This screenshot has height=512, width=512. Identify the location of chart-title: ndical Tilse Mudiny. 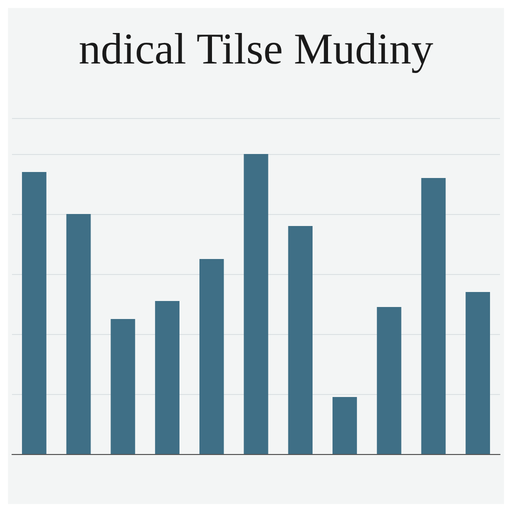
(256, 49).